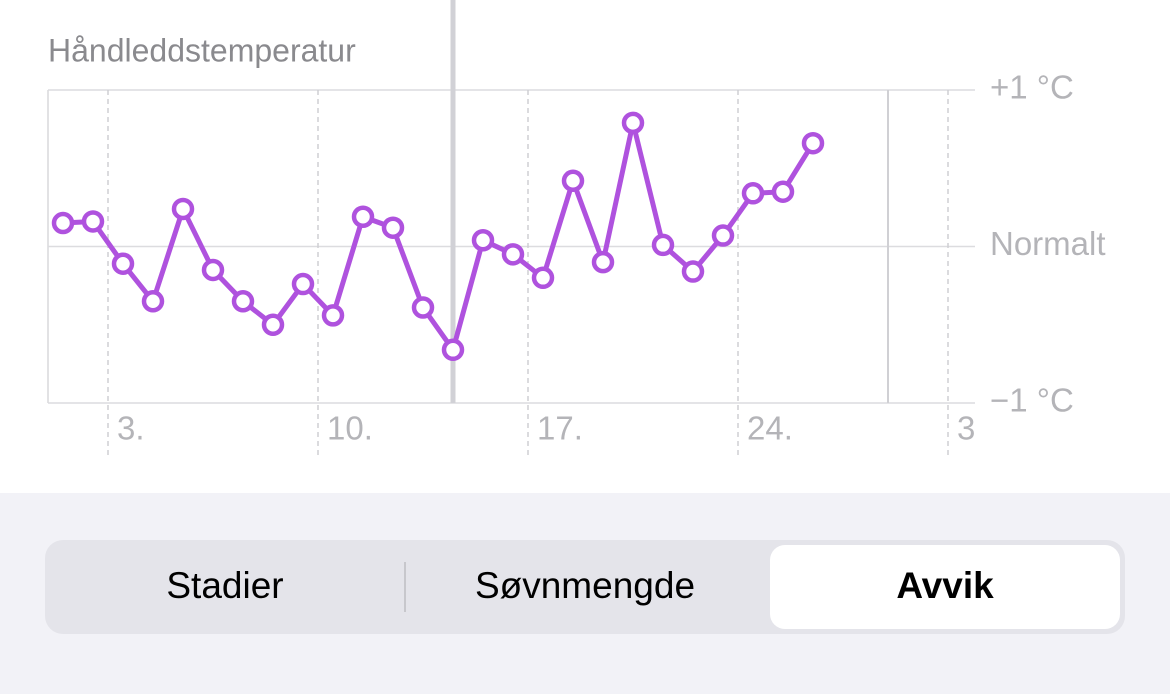  What do you see at coordinates (770, 428) in the screenshot?
I see `x-tick-label: 24.` at bounding box center [770, 428].